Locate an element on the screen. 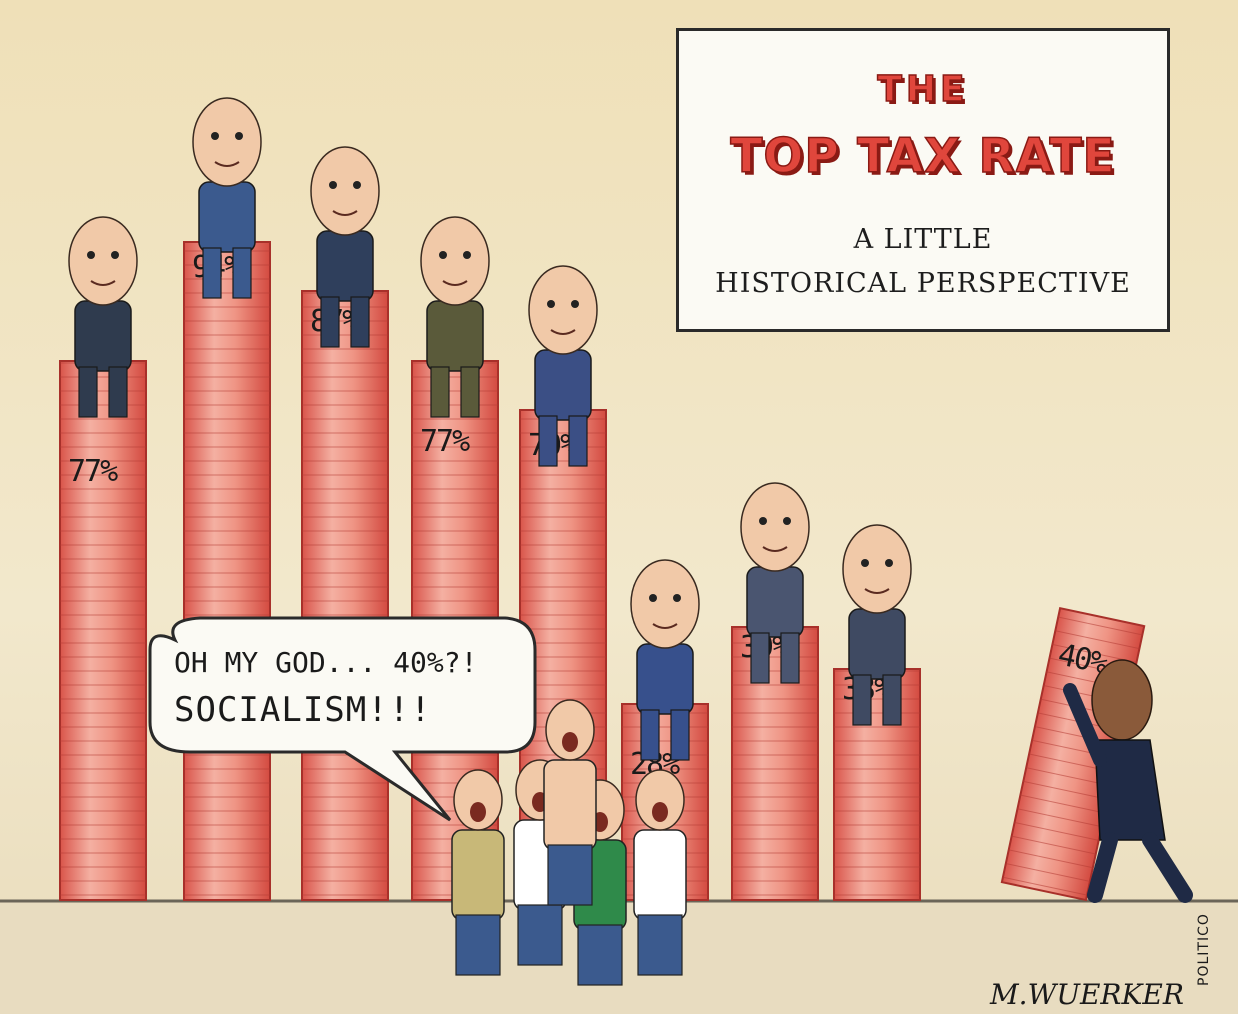  speech-line-2: SOCIALISM!!! is located at coordinates (303, 710).